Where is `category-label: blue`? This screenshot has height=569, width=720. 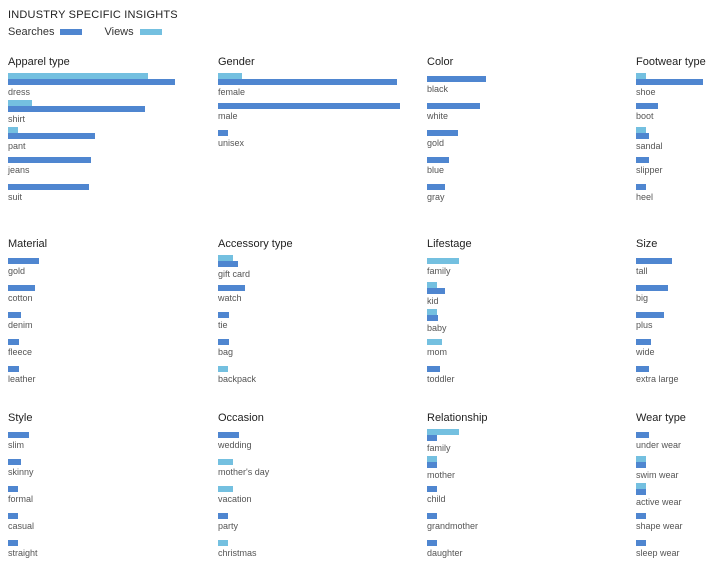 category-label: blue is located at coordinates (436, 170).